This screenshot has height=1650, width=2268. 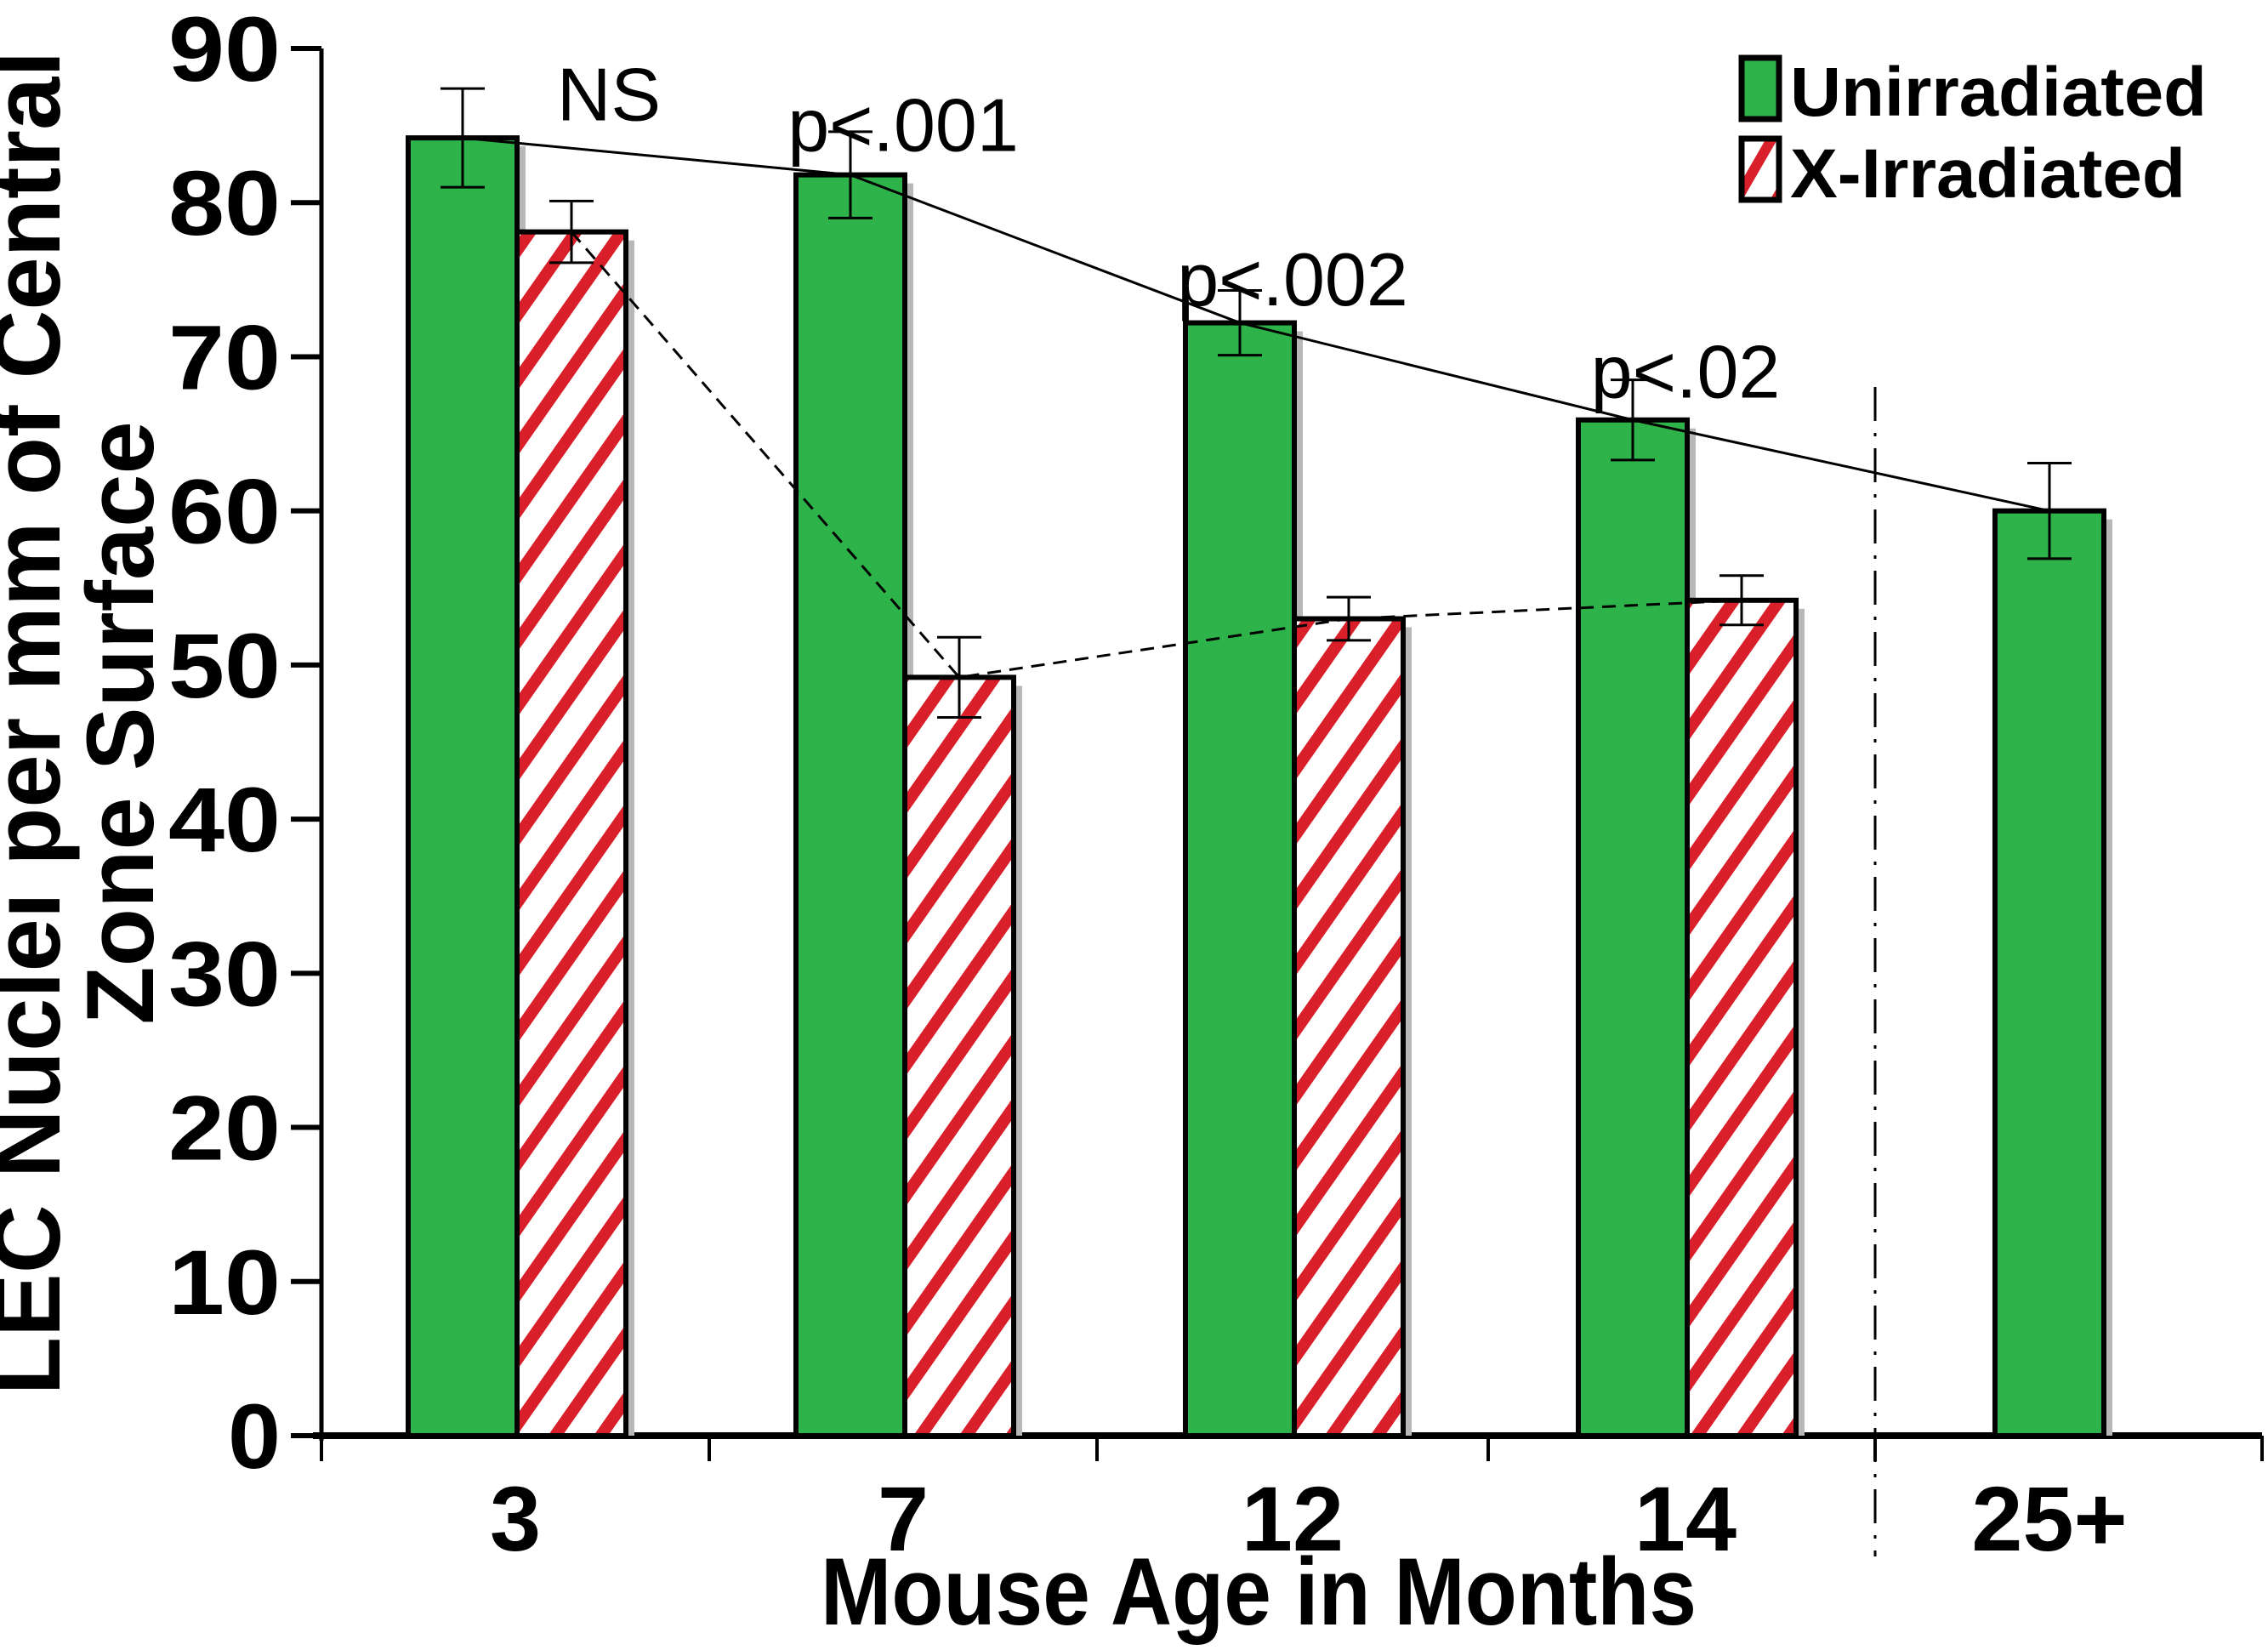 What do you see at coordinates (609, 94) in the screenshot?
I see `significance-label: NS` at bounding box center [609, 94].